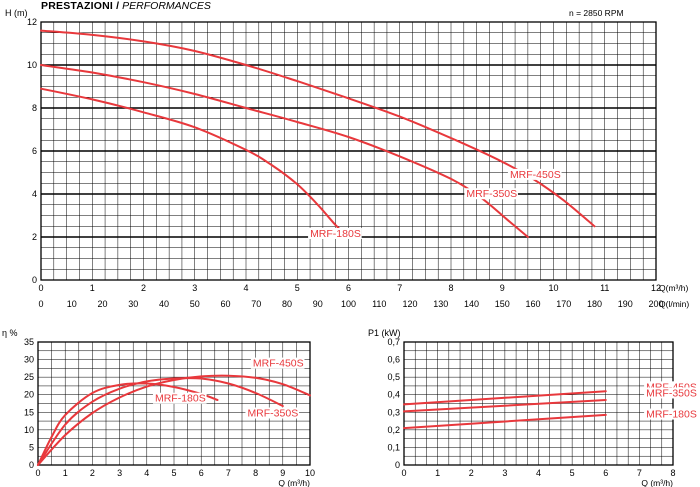 This screenshot has height=487, width=700. Describe the element at coordinates (29, 377) in the screenshot. I see `efficiency-y-tick-label: 25` at that location.